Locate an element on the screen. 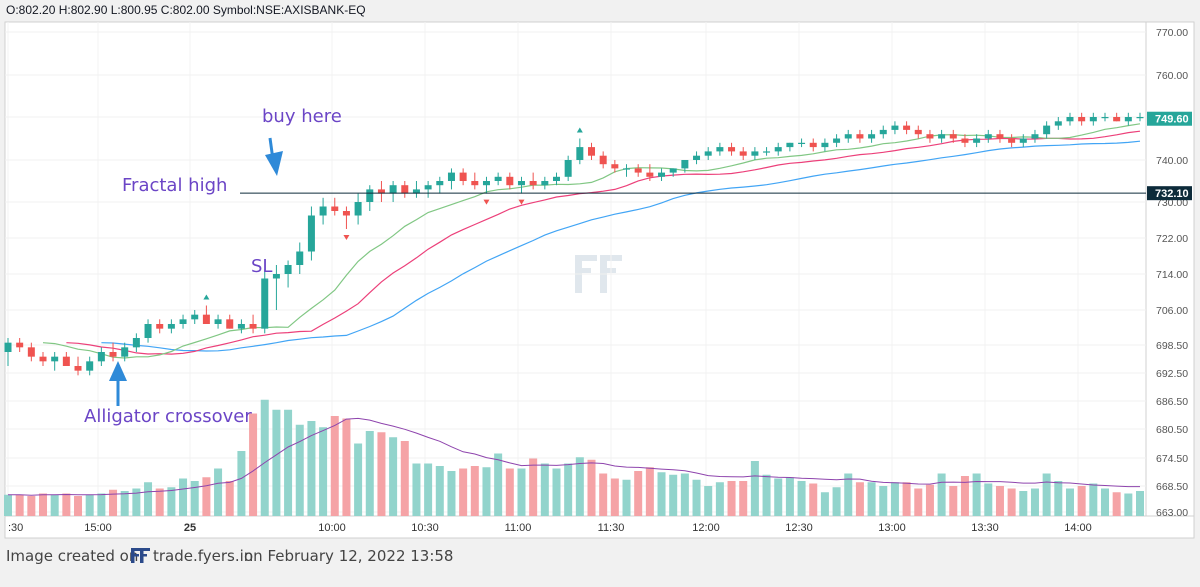  x-tick-label: 15:00 is located at coordinates (98, 528).